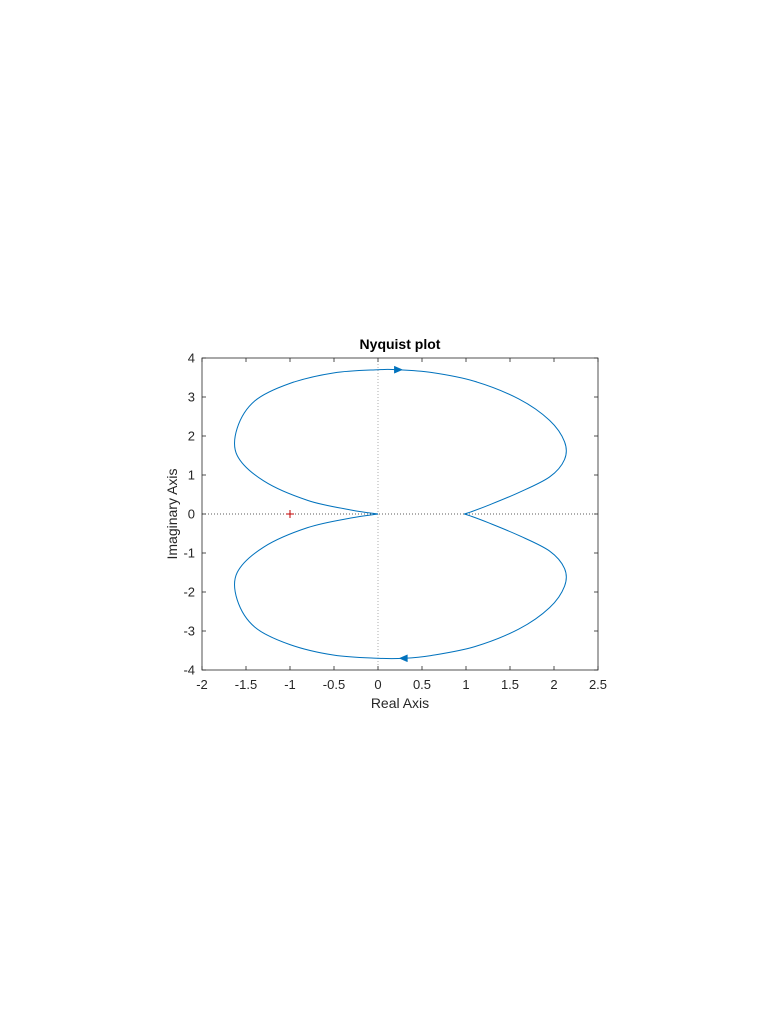  I want to click on x-tick-label: -2, so click(202, 684).